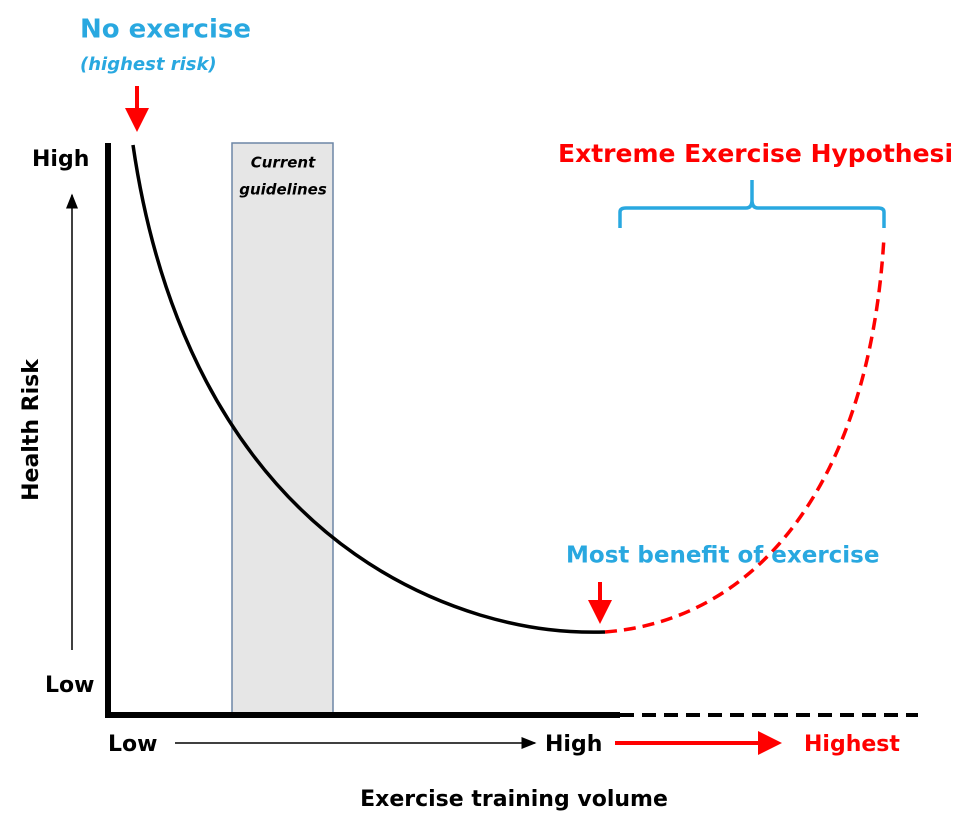  Describe the element at coordinates (69, 685) in the screenshot. I see `y-label: Low` at that location.